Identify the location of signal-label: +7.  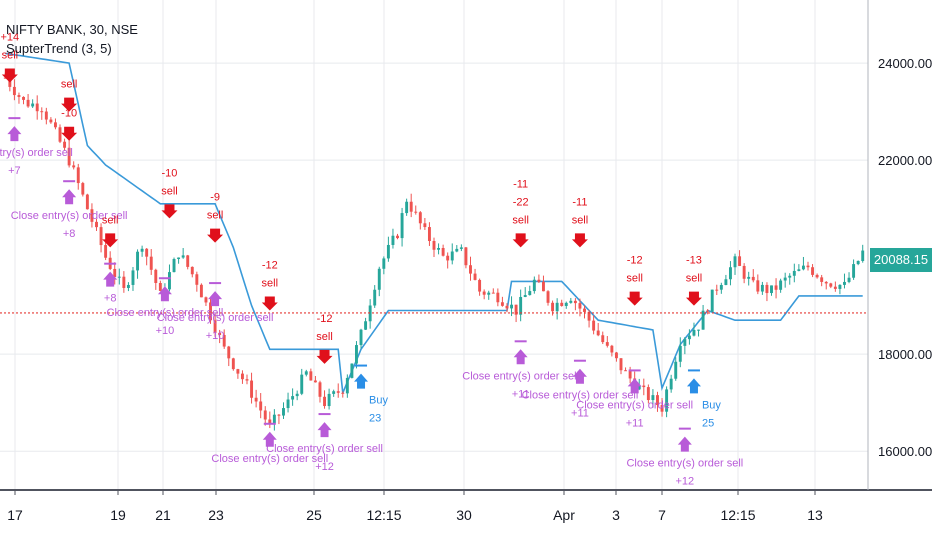
(14, 171).